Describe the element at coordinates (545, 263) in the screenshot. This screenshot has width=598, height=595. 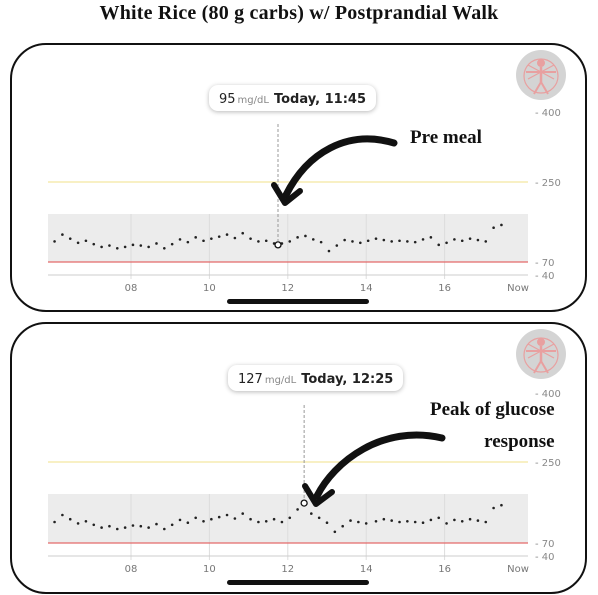
I see `y-tick-label: - 70` at that location.